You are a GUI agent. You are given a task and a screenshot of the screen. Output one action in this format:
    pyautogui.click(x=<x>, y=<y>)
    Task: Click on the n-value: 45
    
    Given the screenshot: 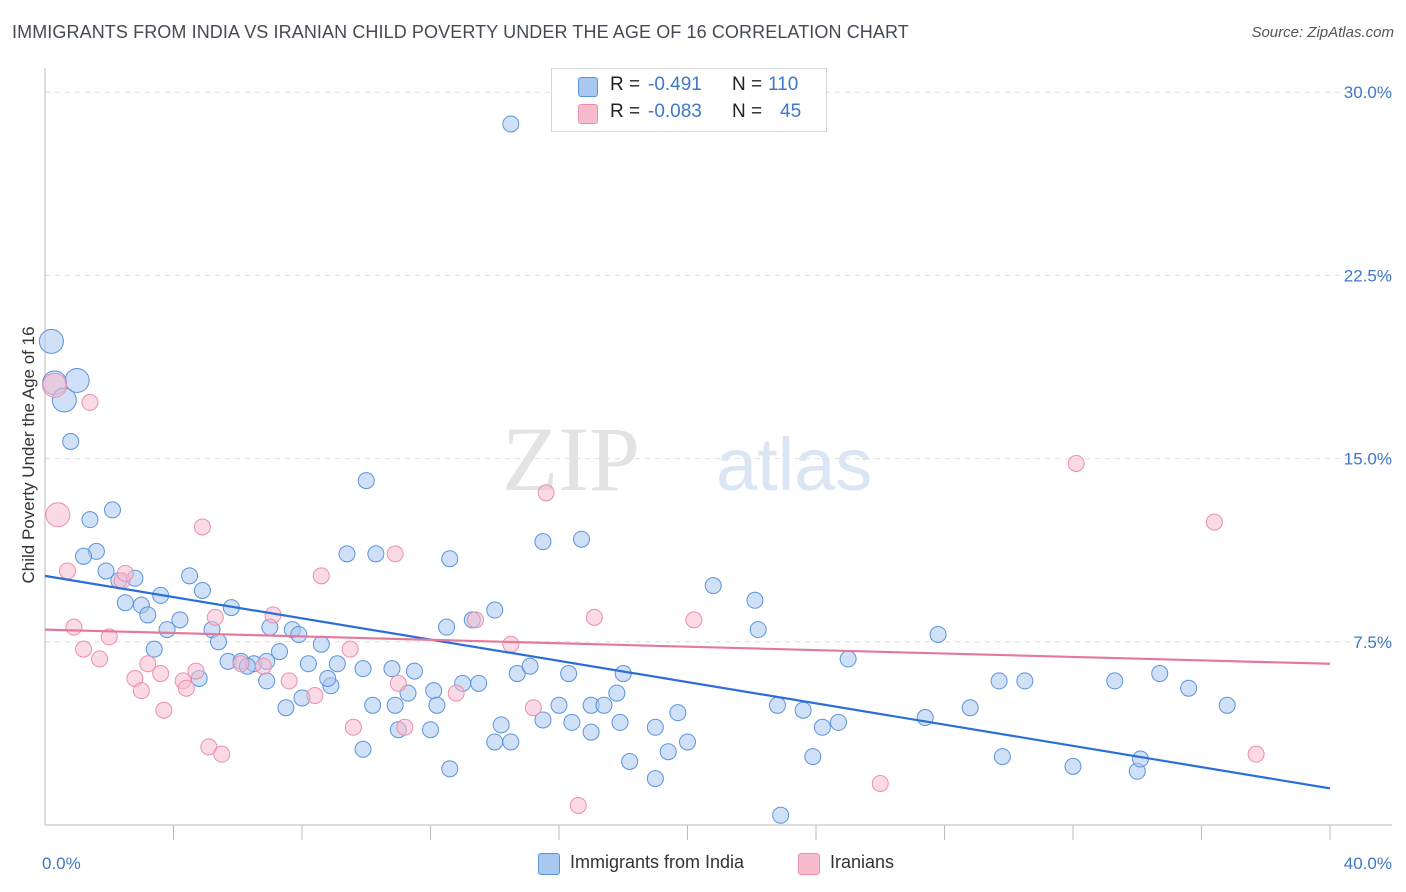 What is the action you would take?
    pyautogui.click(x=791, y=111)
    